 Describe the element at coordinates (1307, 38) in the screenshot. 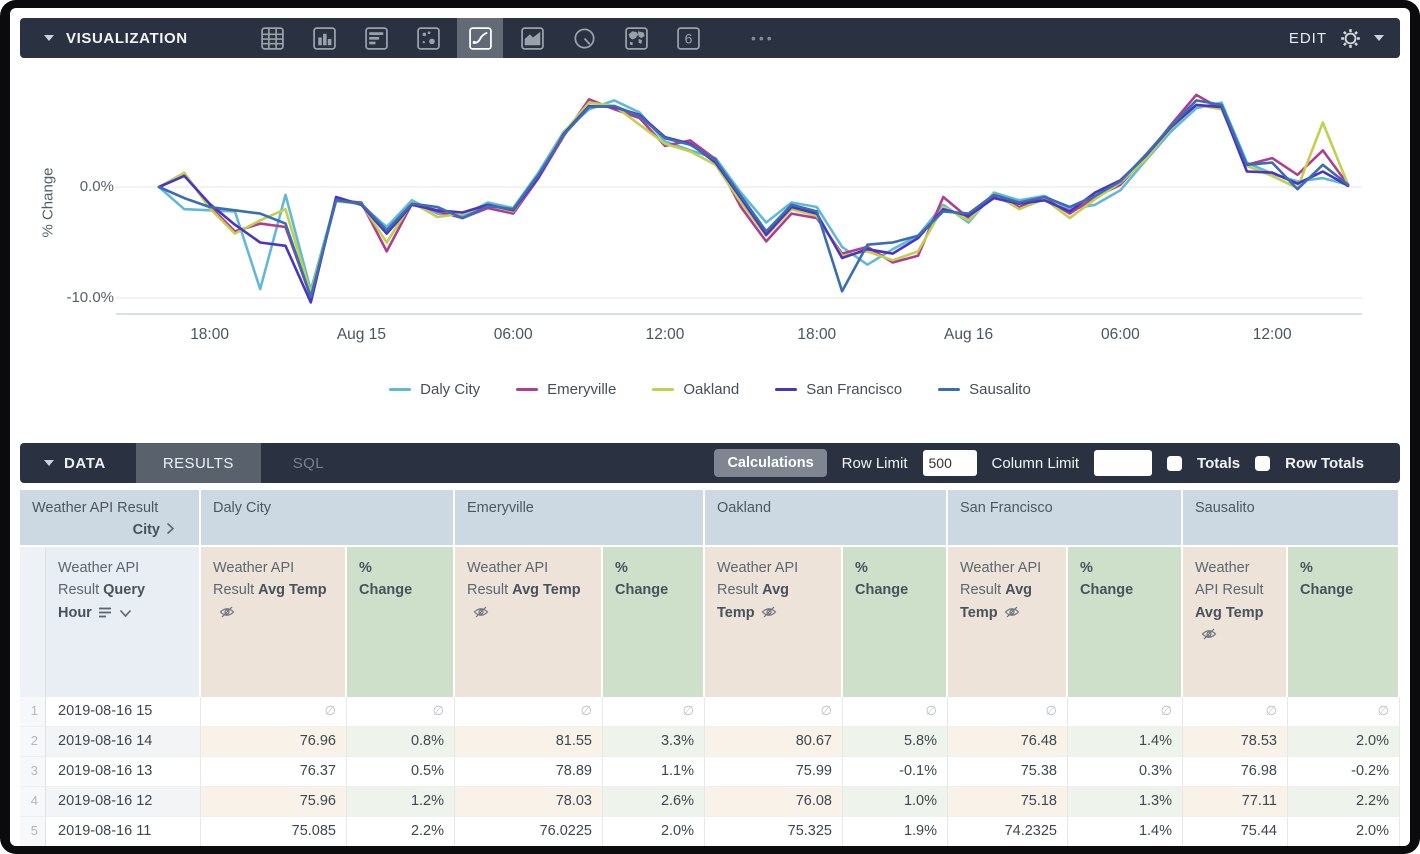

I see `edit-button: EDIT` at that location.